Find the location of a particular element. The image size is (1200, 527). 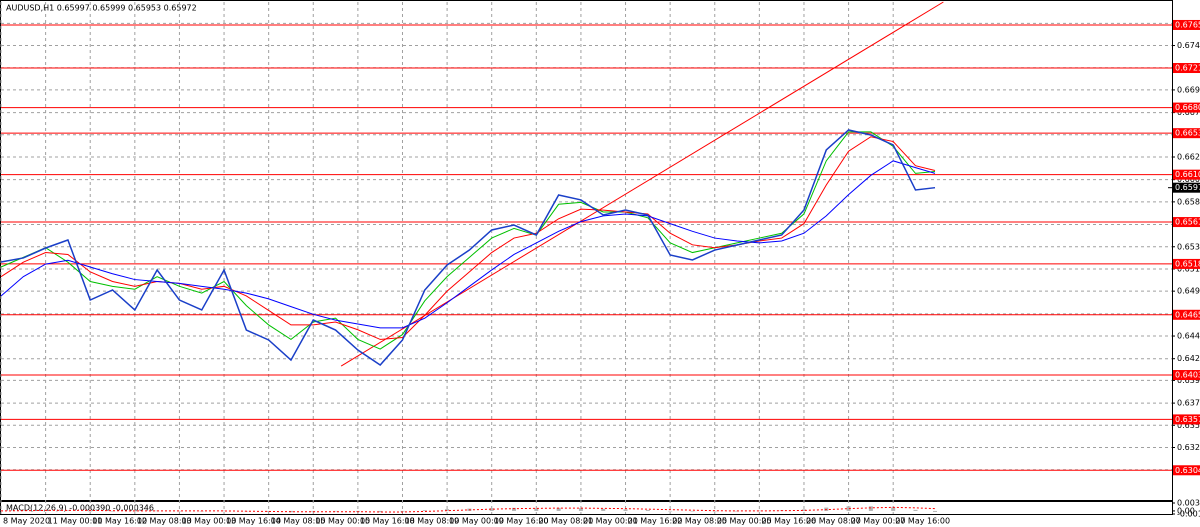

macd-title: MACD(12,26,9) -0.000390 -0.000346 is located at coordinates (80, 508).